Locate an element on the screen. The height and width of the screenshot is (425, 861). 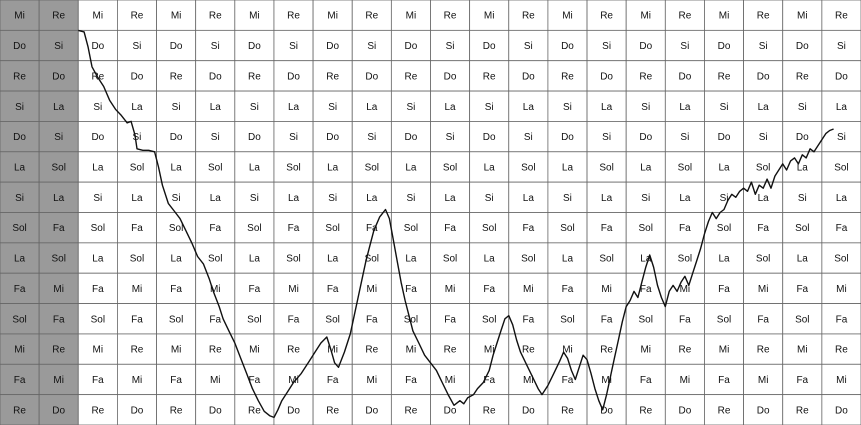
label-cell: Sol is located at coordinates (20, 228).